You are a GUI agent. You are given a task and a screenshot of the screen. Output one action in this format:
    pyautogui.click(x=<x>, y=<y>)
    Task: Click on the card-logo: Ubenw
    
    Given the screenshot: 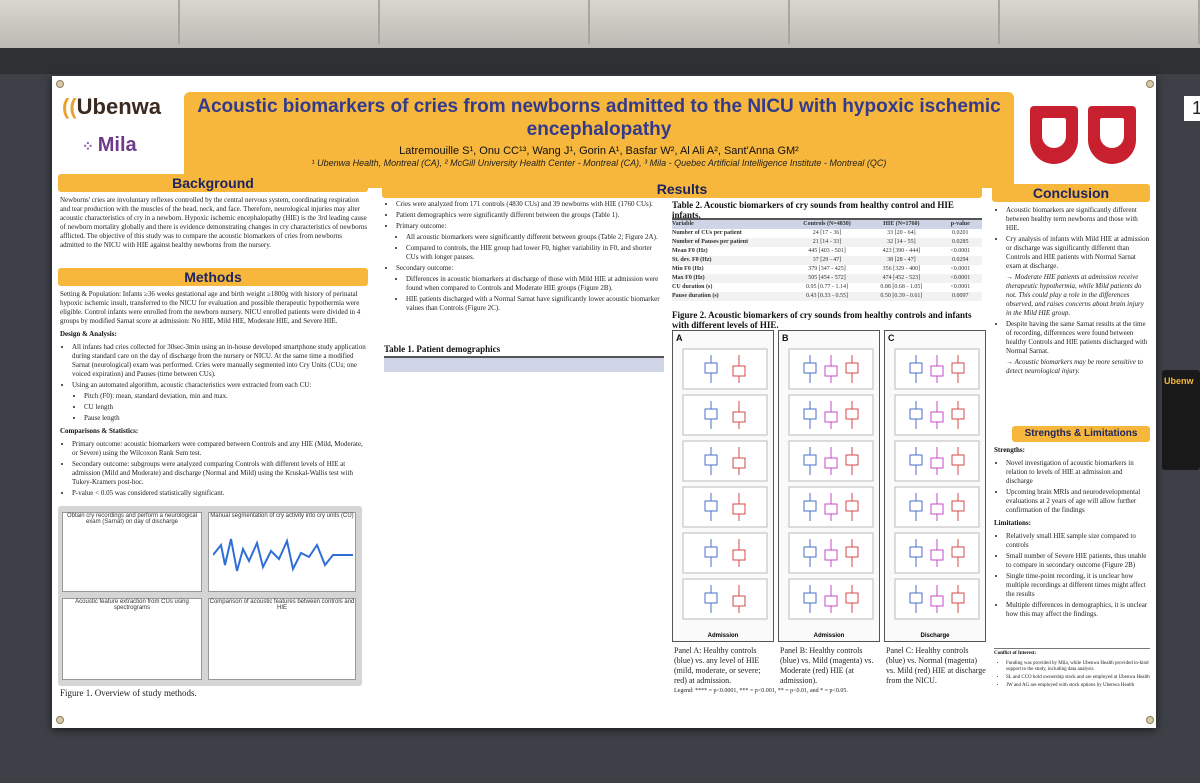 What is the action you would take?
    pyautogui.click(x=1179, y=381)
    